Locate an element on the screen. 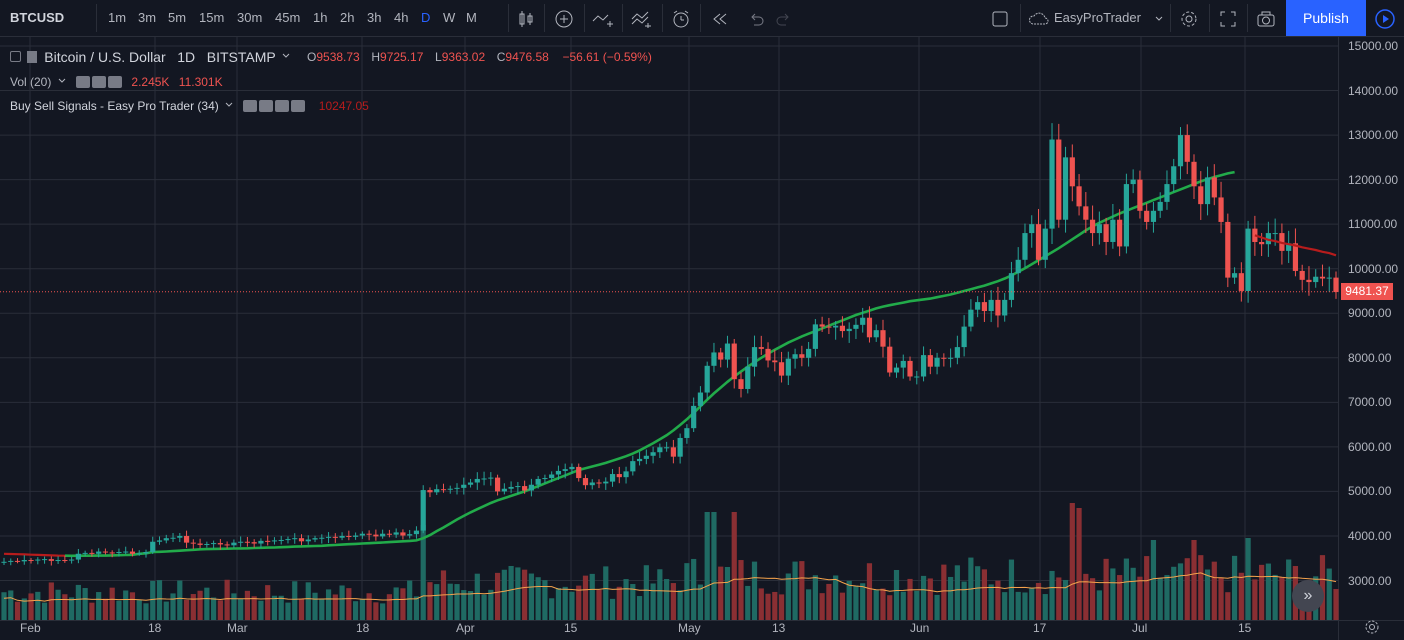  timeframe-W: W is located at coordinates (449, 17).